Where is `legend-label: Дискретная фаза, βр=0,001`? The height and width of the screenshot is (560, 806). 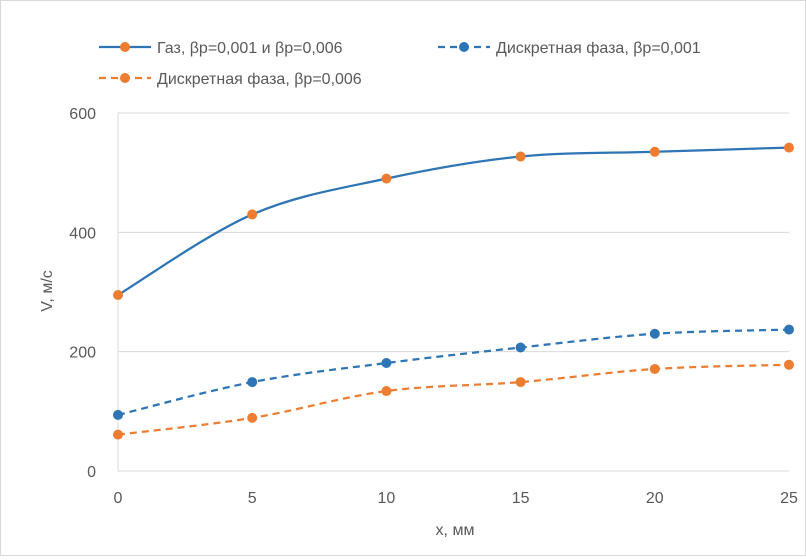
legend-label: Дискретная фаза, βр=0,001 is located at coordinates (598, 48).